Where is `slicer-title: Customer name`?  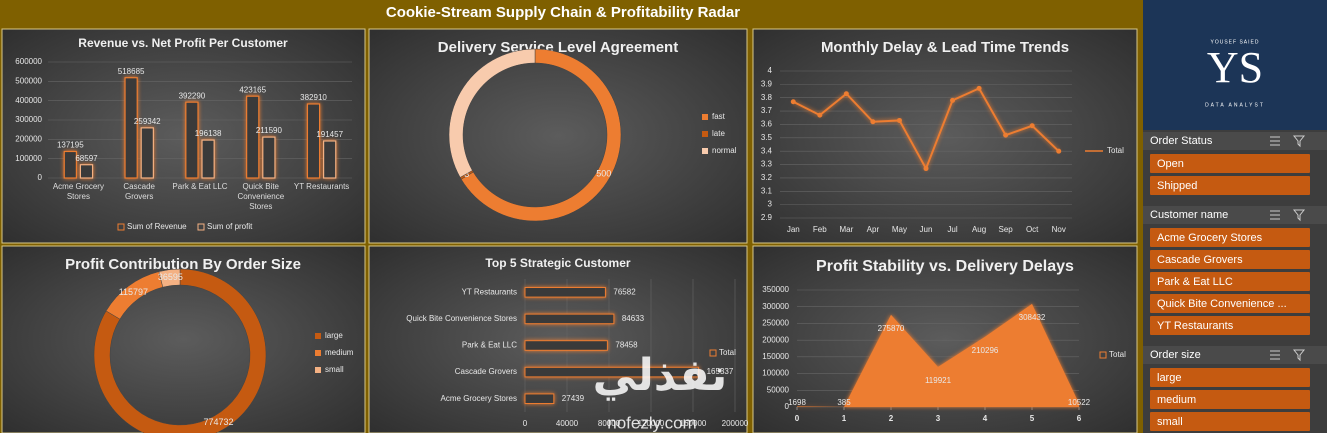
slicer-title: Customer name is located at coordinates (1189, 215).